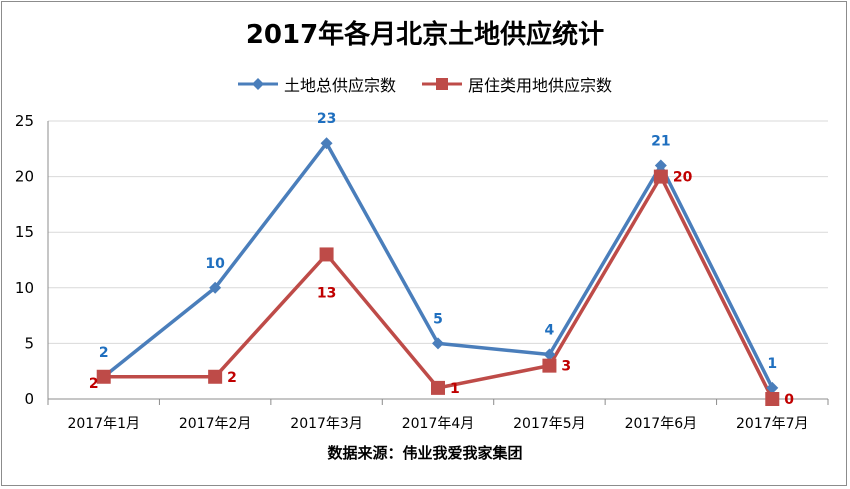 This screenshot has width=850, height=489. Describe the element at coordinates (326, 119) in the screenshot. I see `series-0-data-label: 23` at that location.